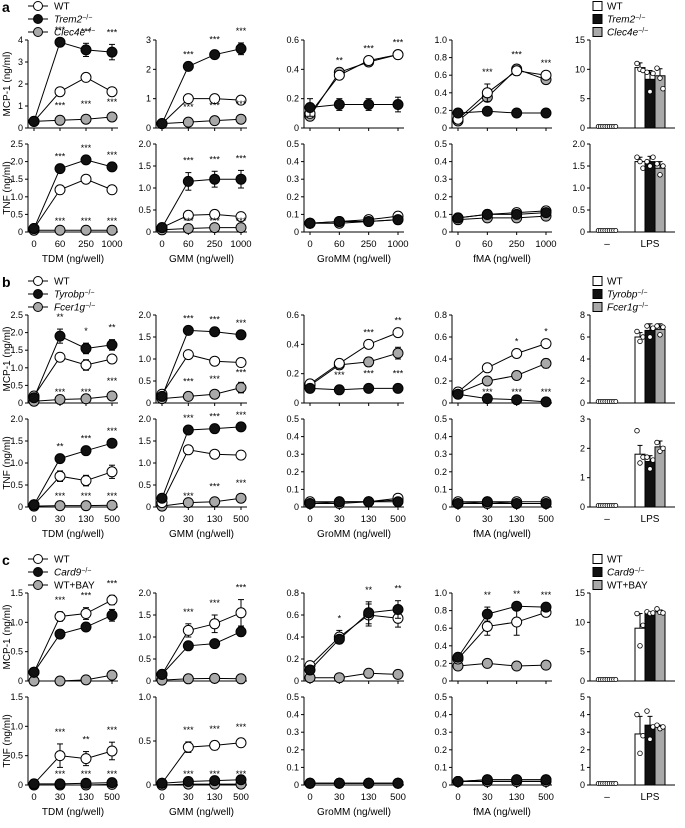 This screenshot has height=828, width=685. What do you see at coordinates (487, 797) in the screenshot?
I see `x-tick-label: 30` at bounding box center [487, 797].